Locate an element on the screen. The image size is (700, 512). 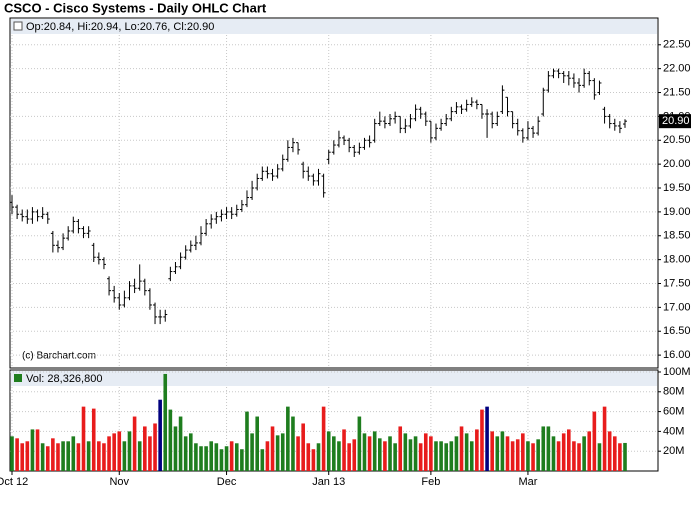
x-tick-label: Jan 13 is located at coordinates (328, 482).